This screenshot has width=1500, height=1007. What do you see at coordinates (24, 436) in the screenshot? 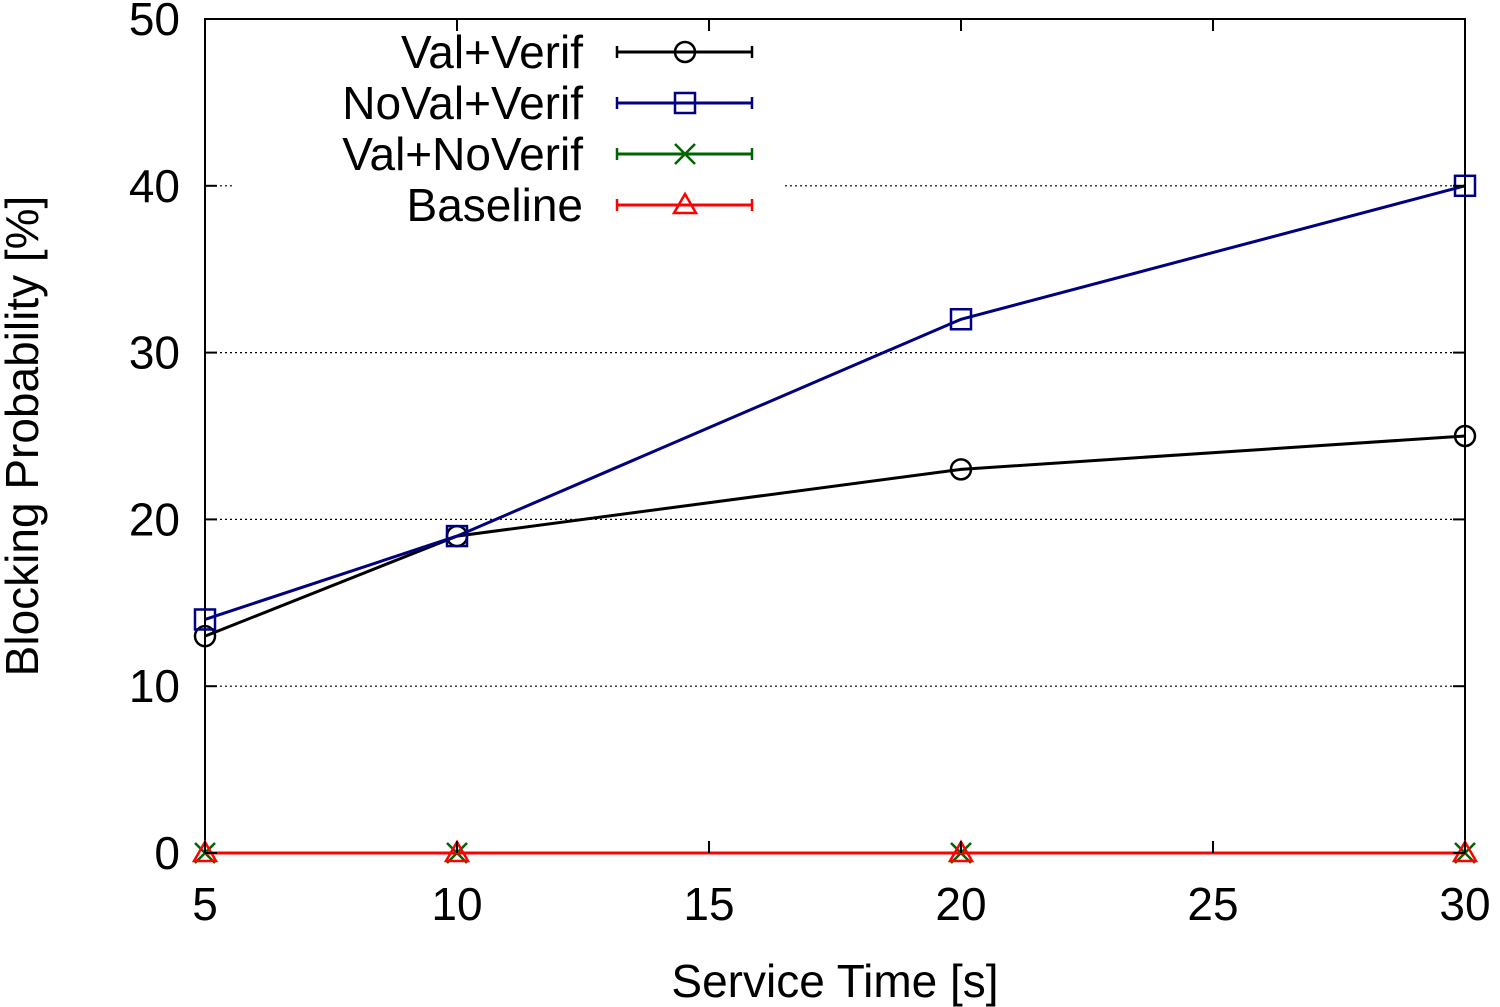
I see `y-axis-title: Blocking Probability [%]` at bounding box center [24, 436].